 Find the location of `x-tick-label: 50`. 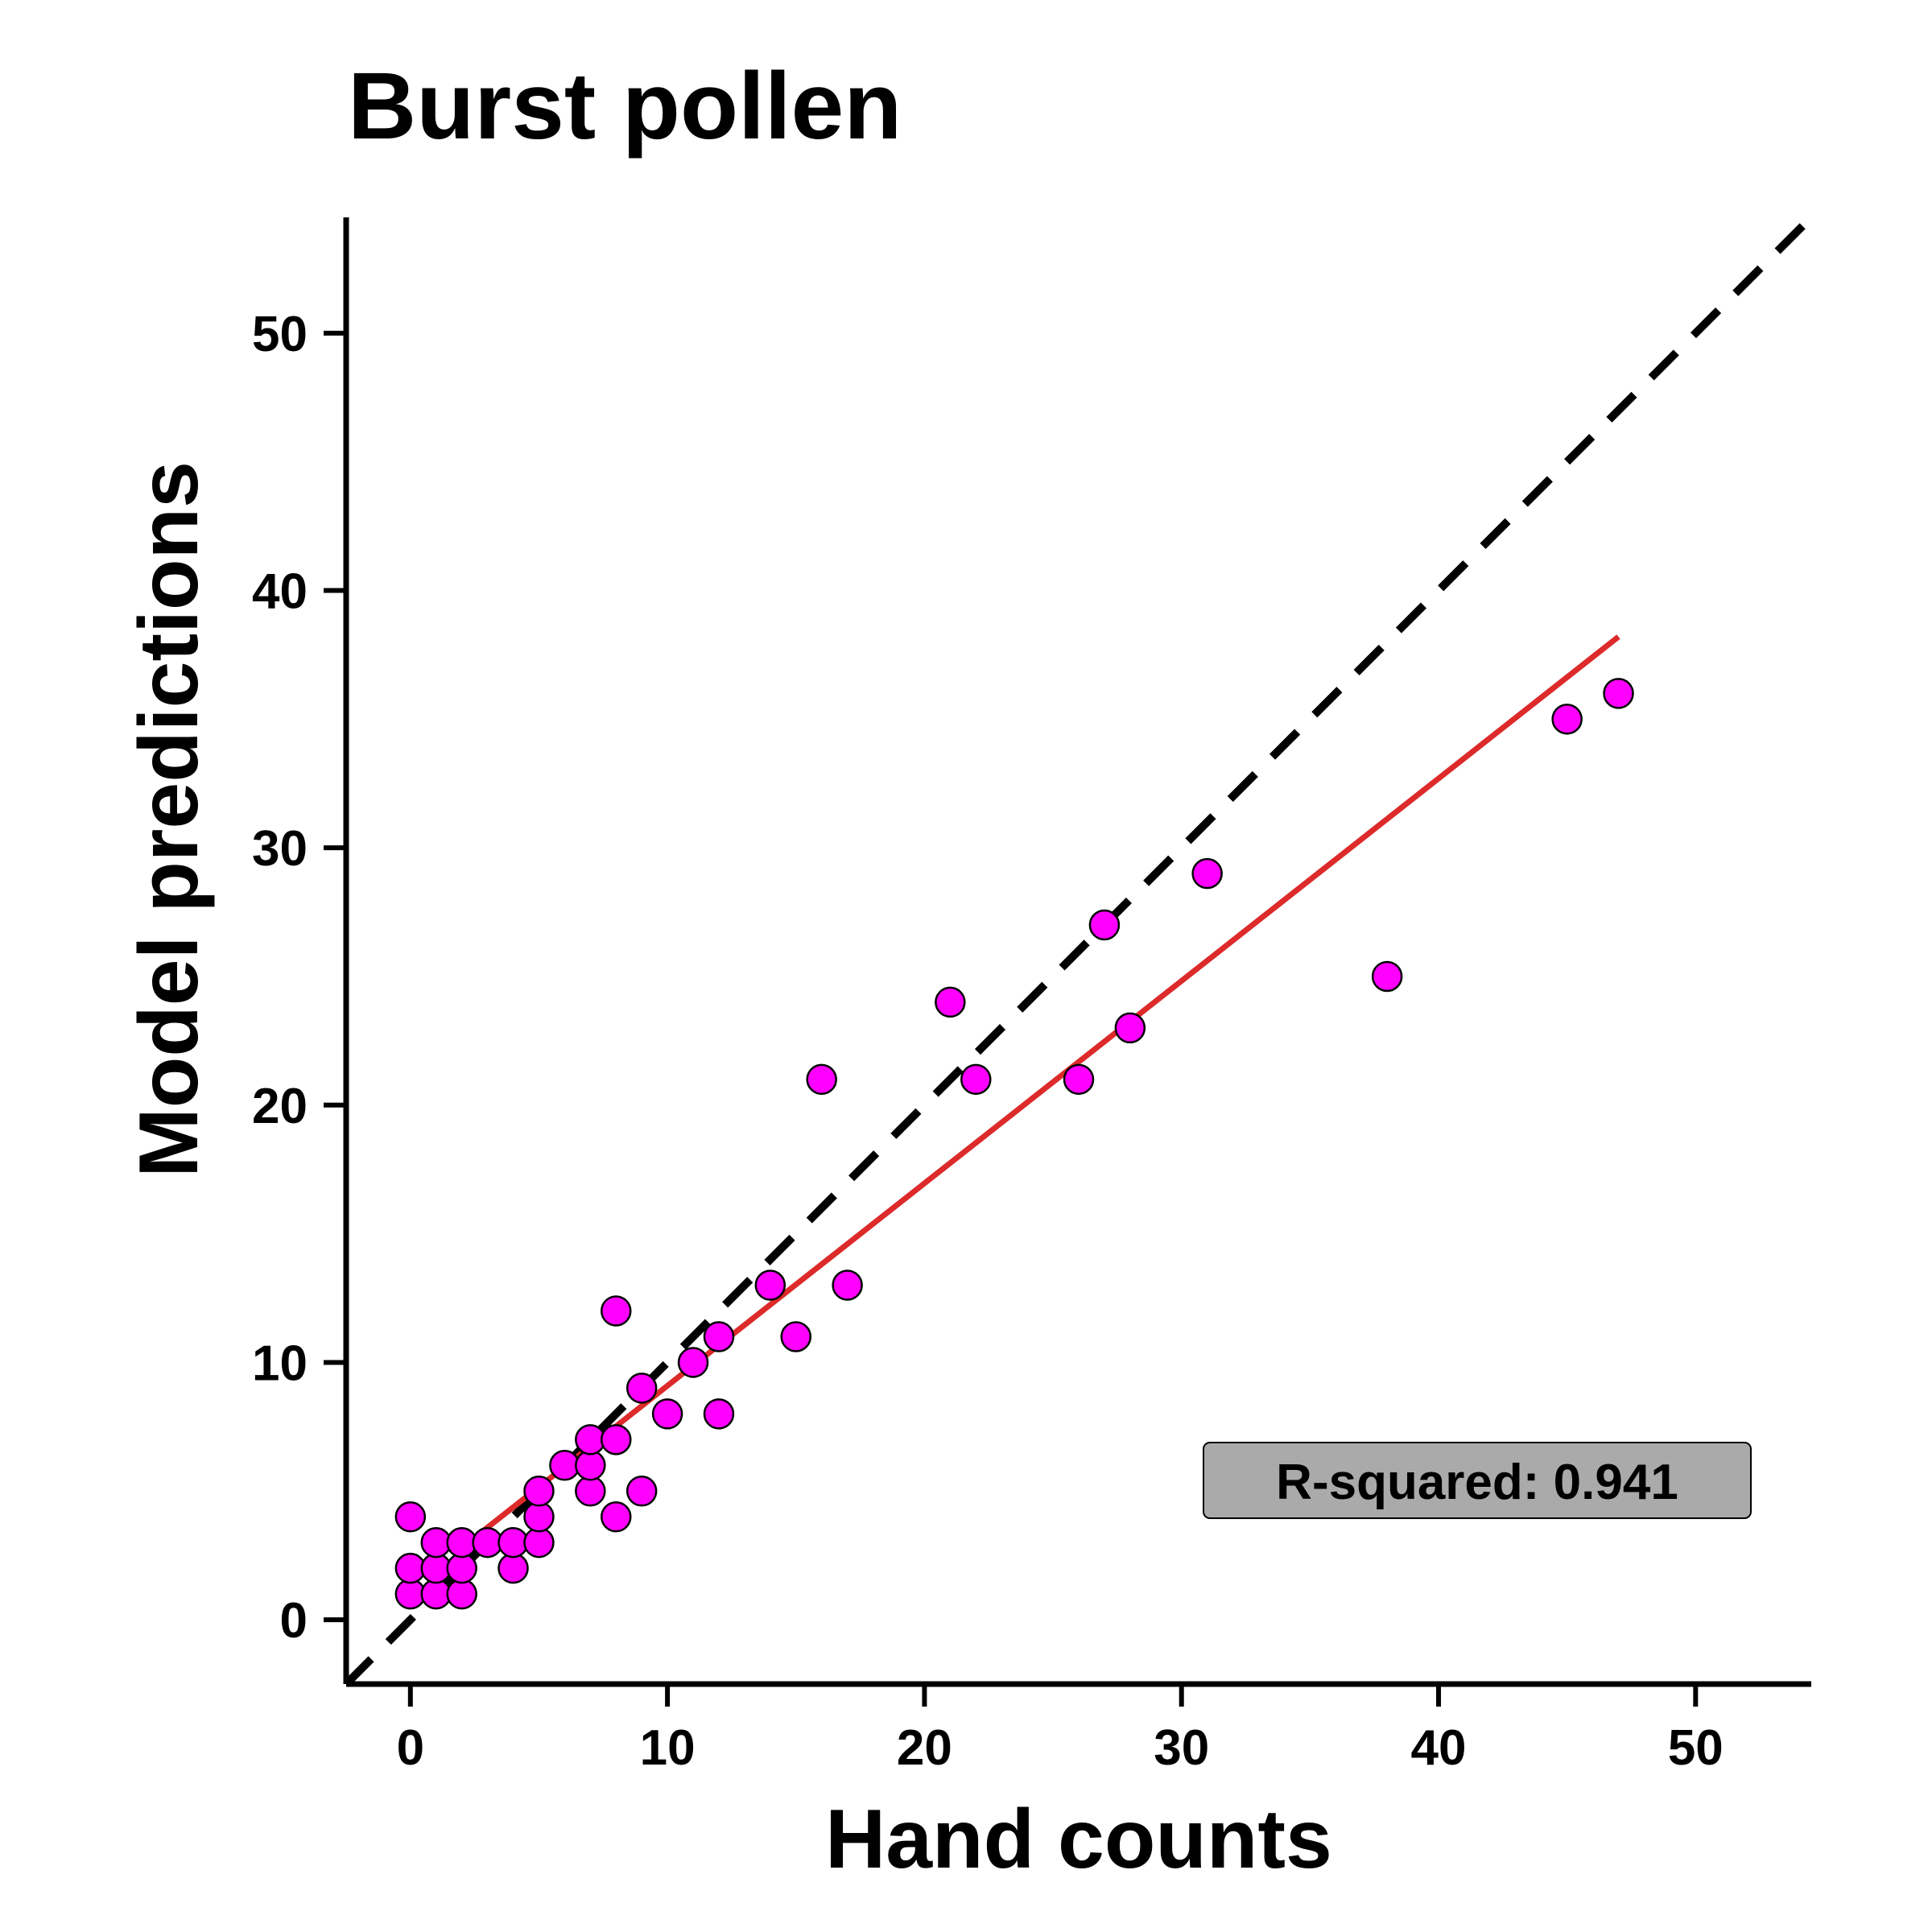

x-tick-label: 50 is located at coordinates (1696, 1748).